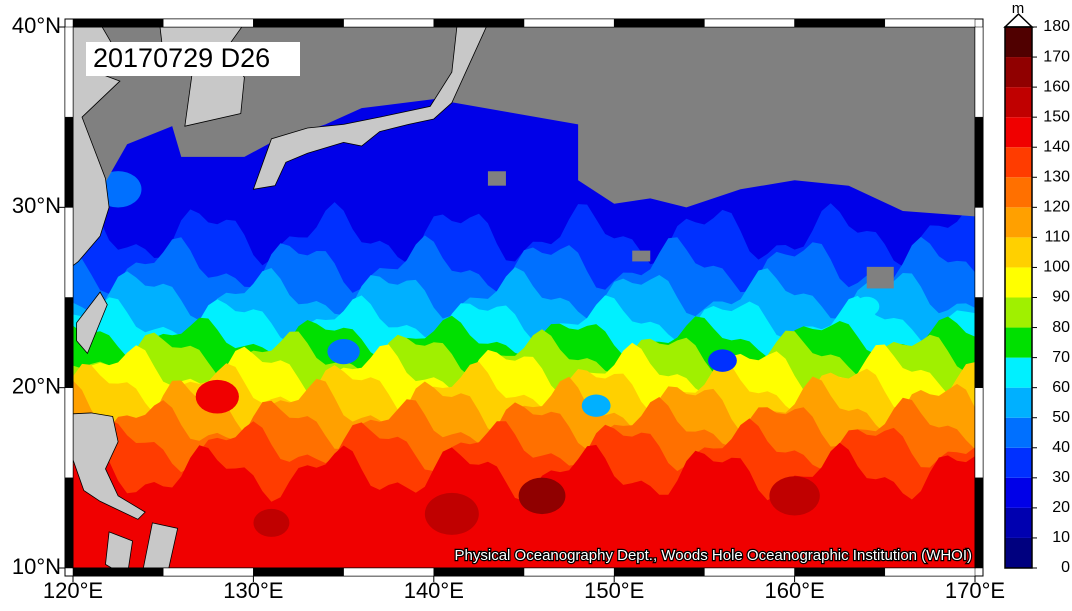 The width and height of the screenshot is (1072, 611). I want to click on colorbar-tick-label: 110, so click(1057, 237).